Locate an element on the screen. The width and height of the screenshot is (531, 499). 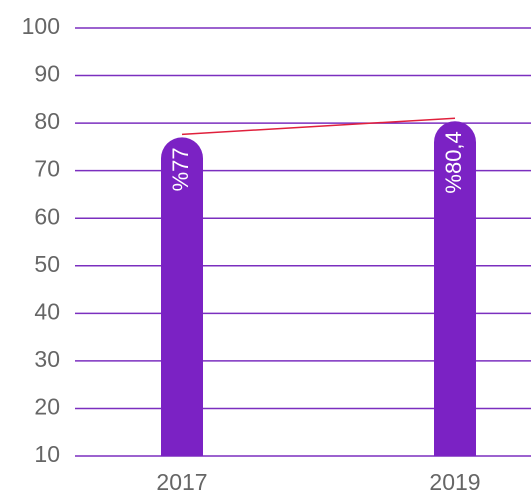
y-tick-label: 100 is located at coordinates (41, 26).